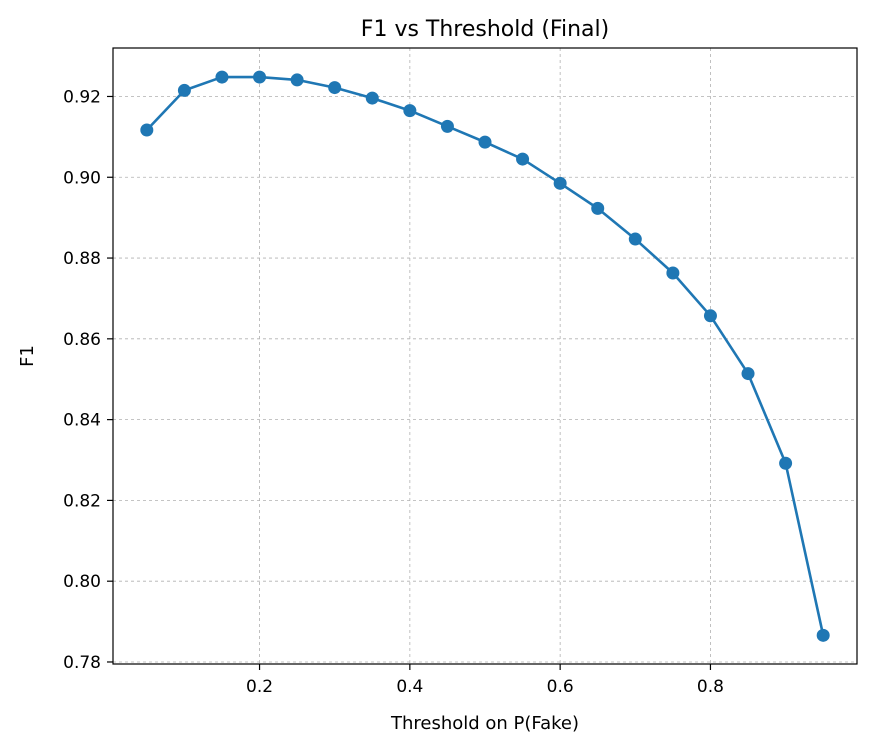 The width and height of the screenshot is (872, 755). I want to click on x-axis-label: Threshold on P(Fake), so click(484, 723).